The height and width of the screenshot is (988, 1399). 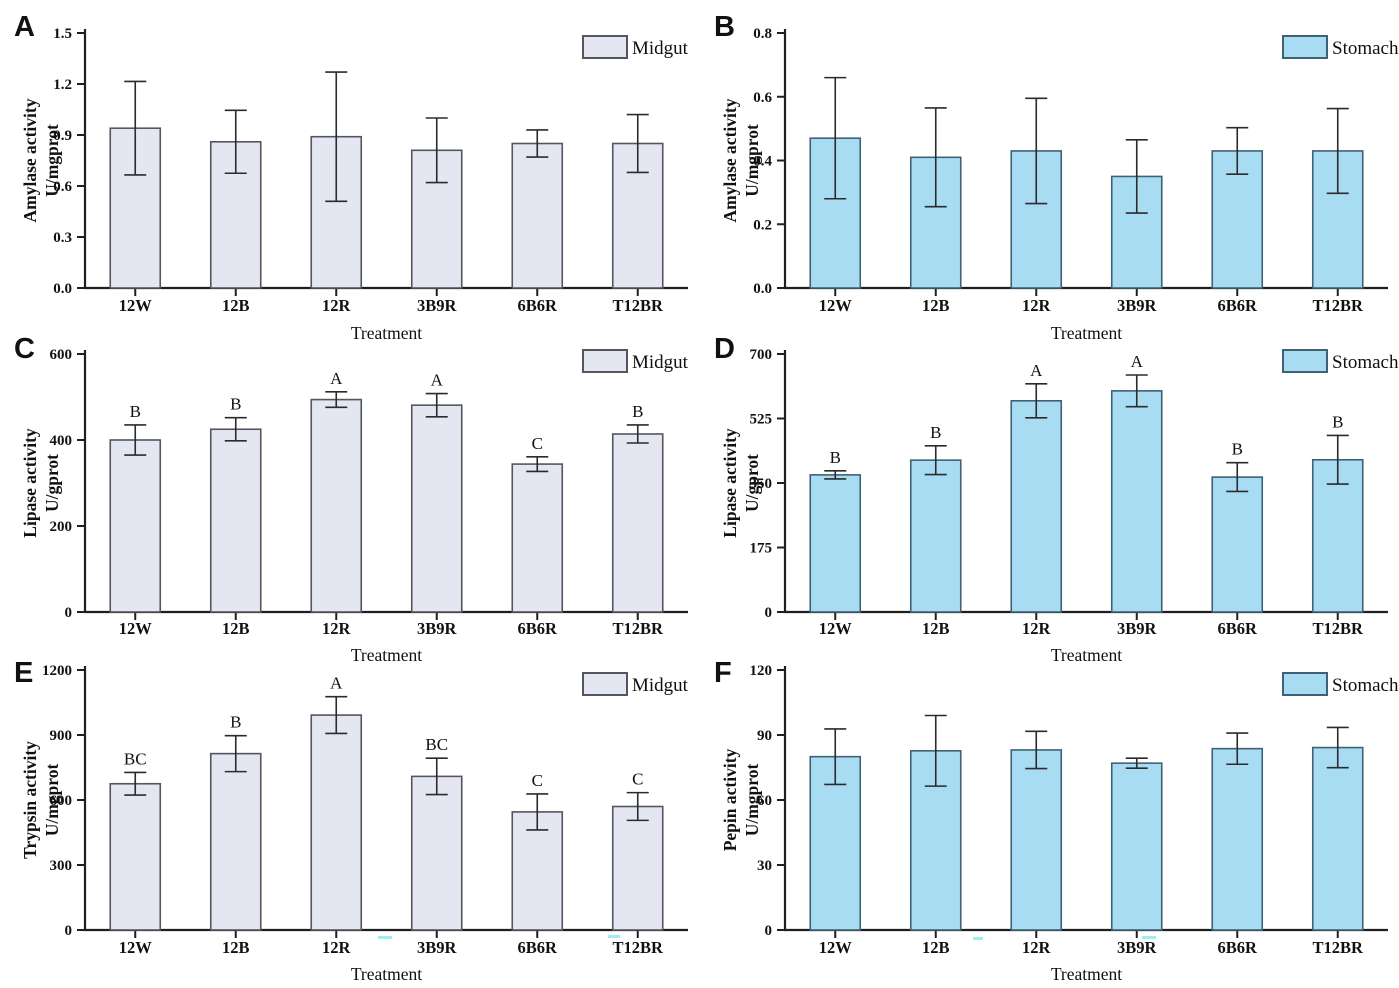 I want to click on y-tick-label: 0.8, so click(x=762, y=34).